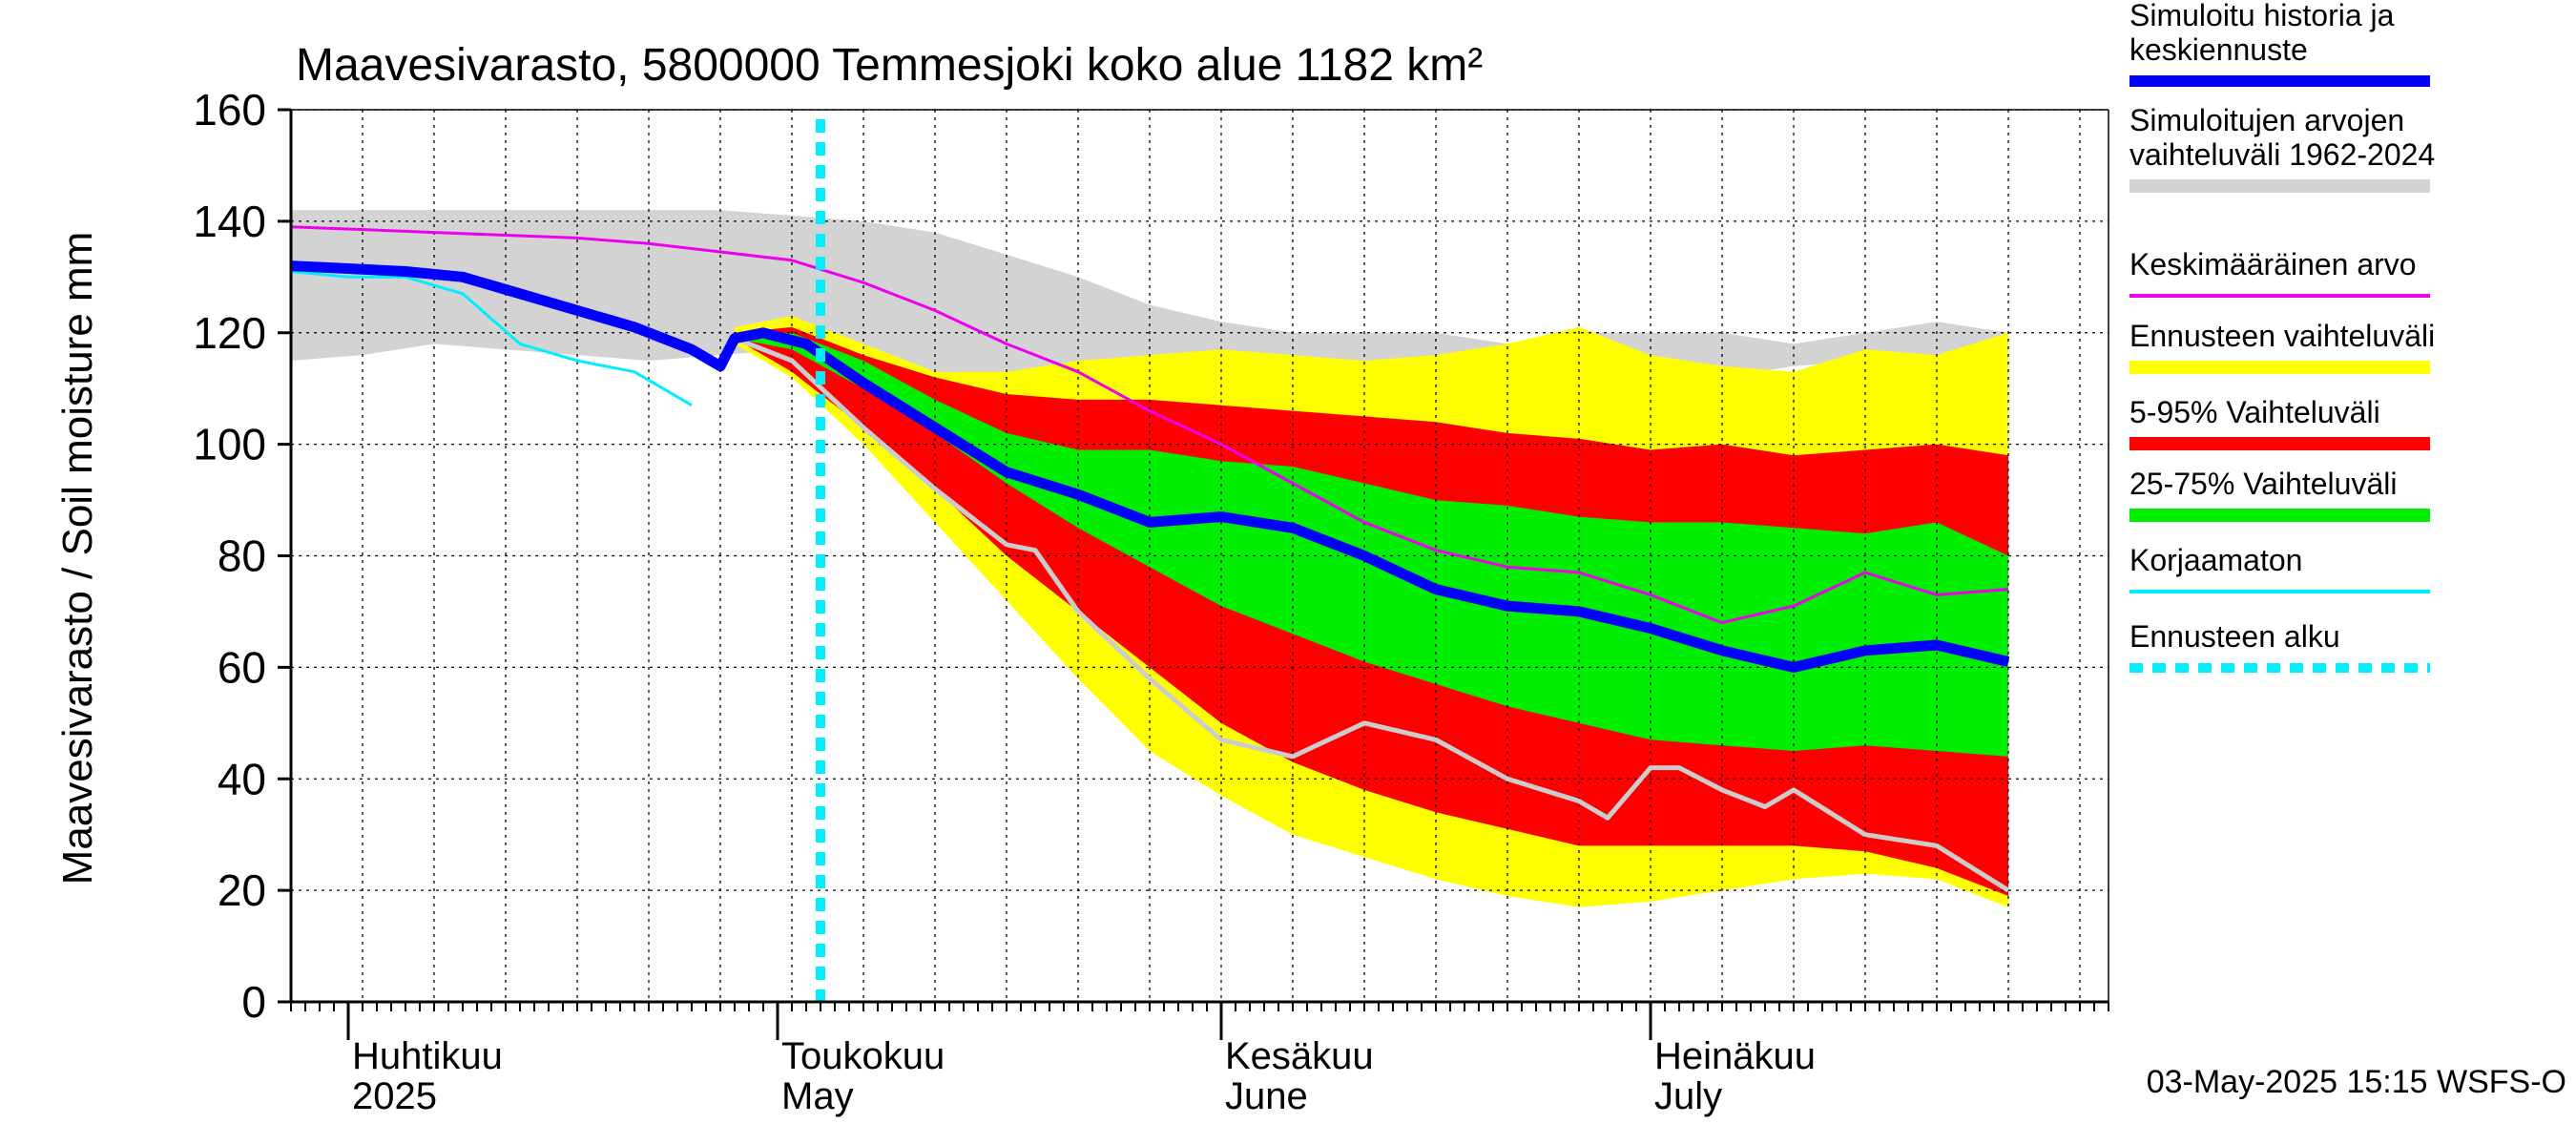 The height and width of the screenshot is (1145, 2576). What do you see at coordinates (2356, 1082) in the screenshot?
I see `footer-timestamp: 03-May-2025 15:15 WSFS-O` at bounding box center [2356, 1082].